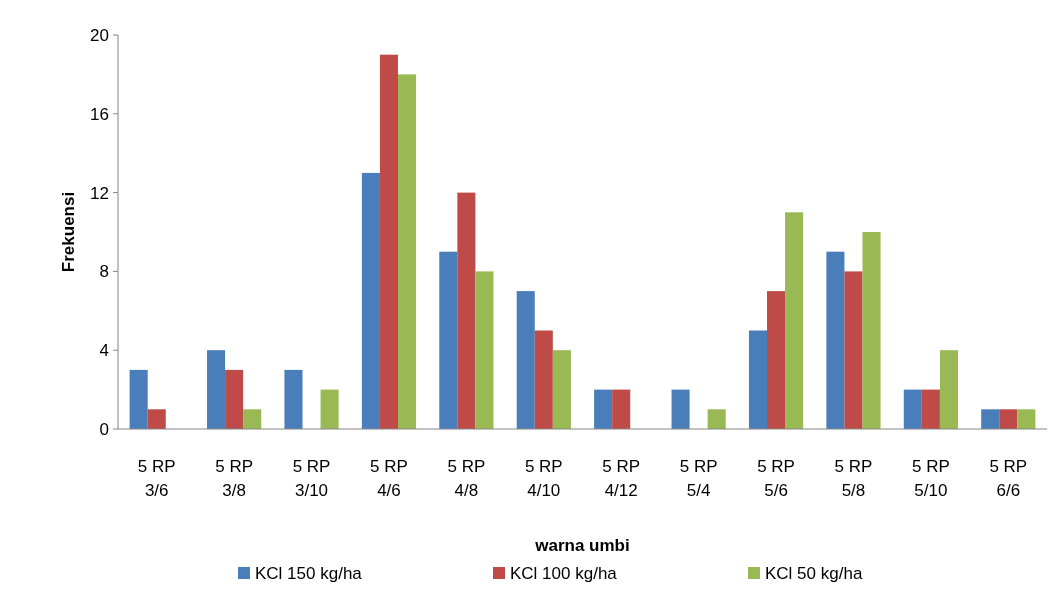 The image size is (1059, 604). Describe the element at coordinates (389, 478) in the screenshot. I see `x-tick-label: 5 RP 4/6` at that location.